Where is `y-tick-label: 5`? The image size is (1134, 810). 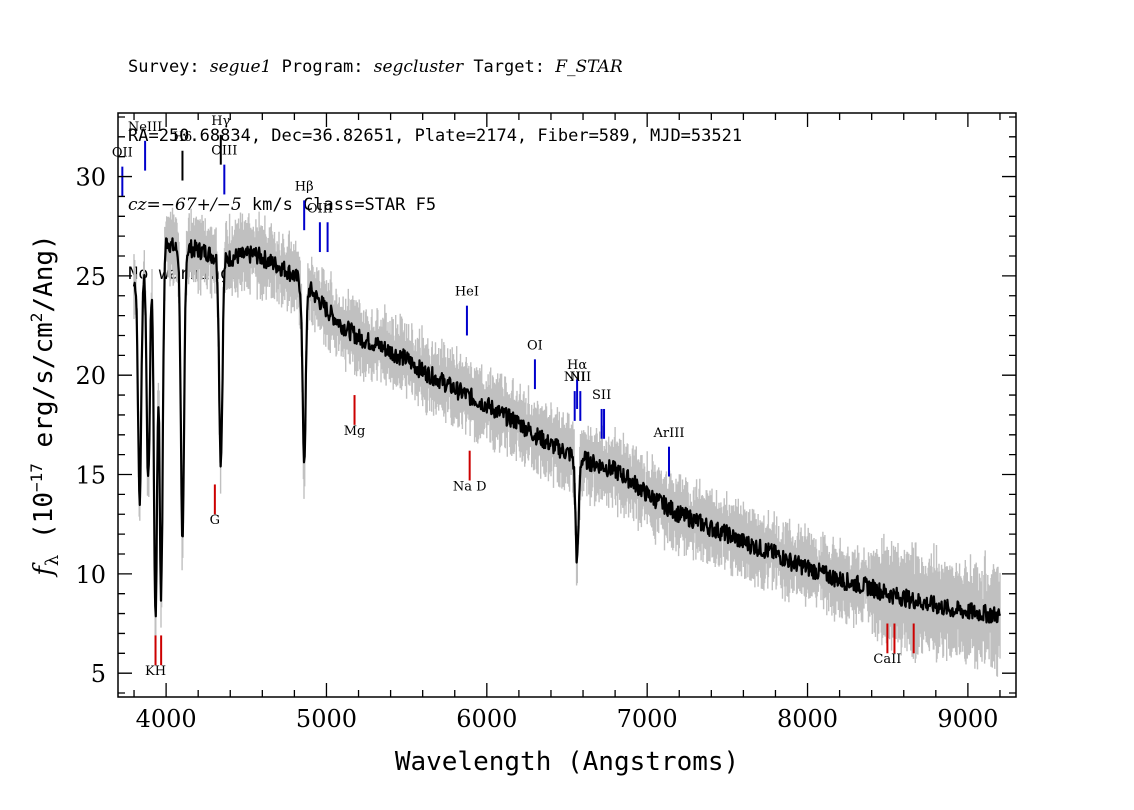
y-tick-label: 5 is located at coordinates (98, 674).